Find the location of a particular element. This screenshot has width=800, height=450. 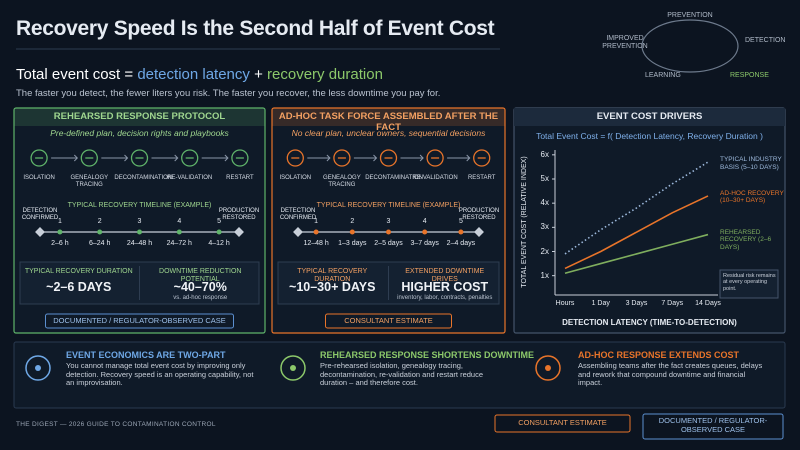

timeline-duration: 24–72 h is located at coordinates (179, 243).